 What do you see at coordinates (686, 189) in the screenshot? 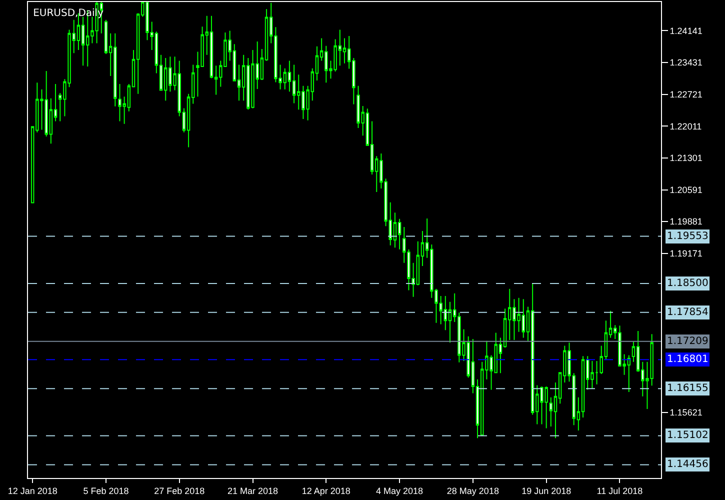
I see `y-tick-label: 1.20591` at bounding box center [686, 189].